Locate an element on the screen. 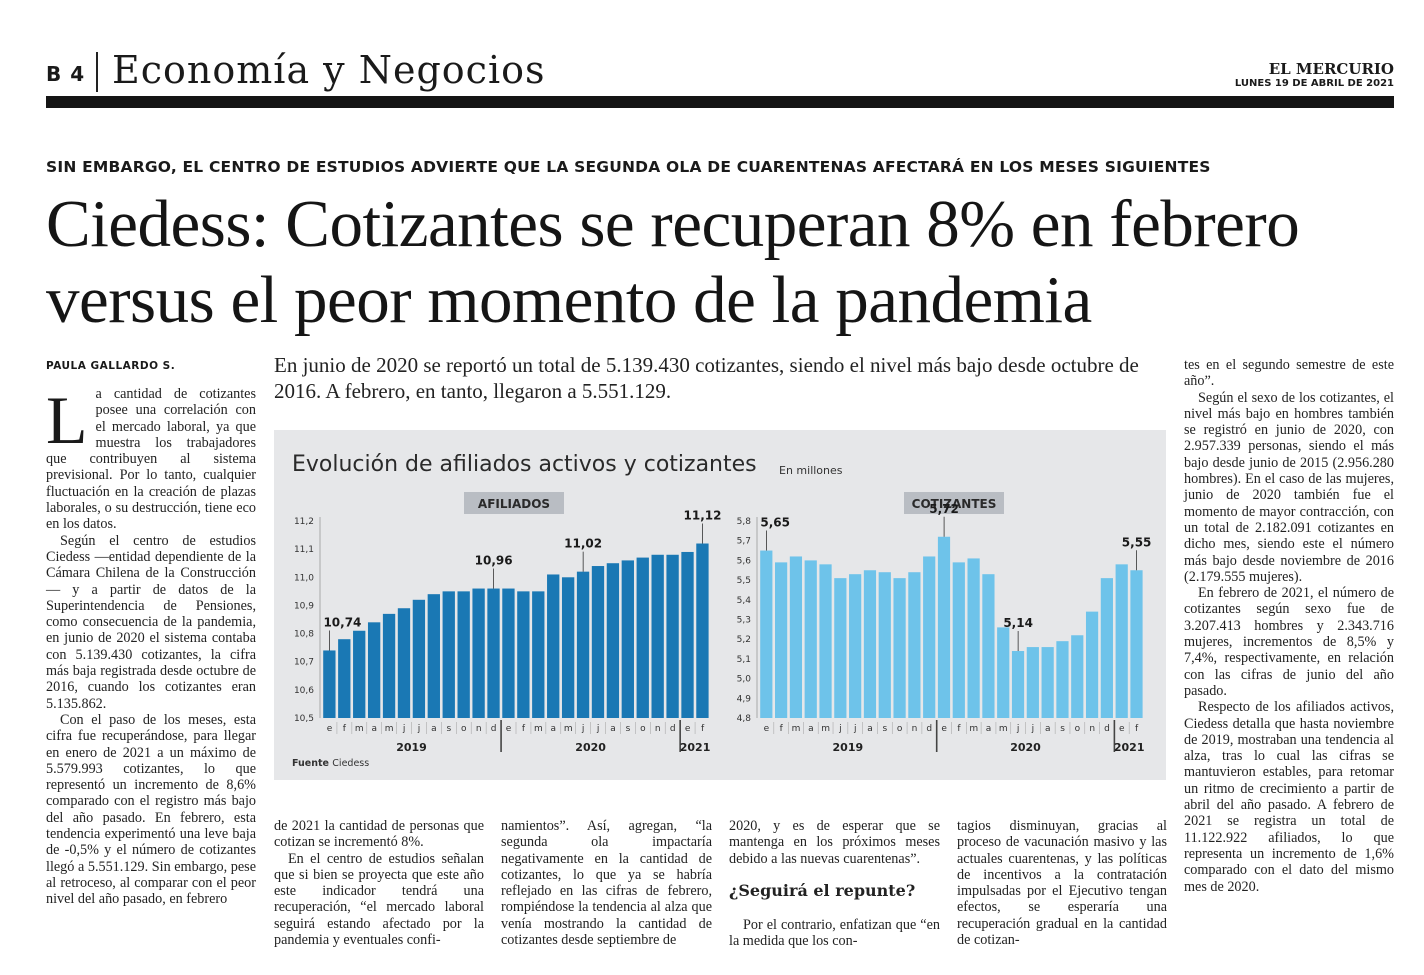 The height and width of the screenshot is (975, 1424). y-tick-label: 5,4 is located at coordinates (744, 601).